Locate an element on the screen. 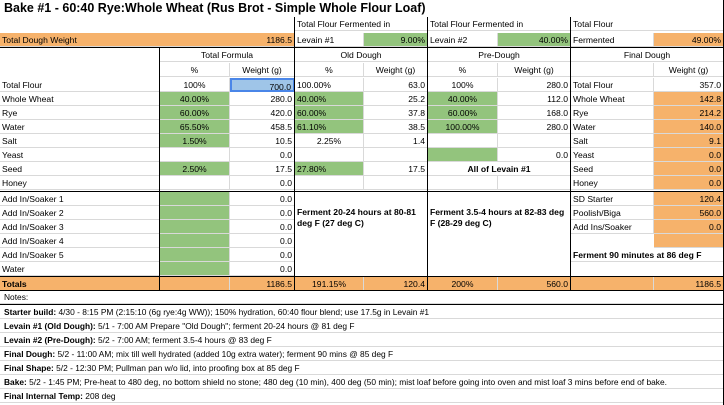  fd-label: Yeast is located at coordinates (612, 155).